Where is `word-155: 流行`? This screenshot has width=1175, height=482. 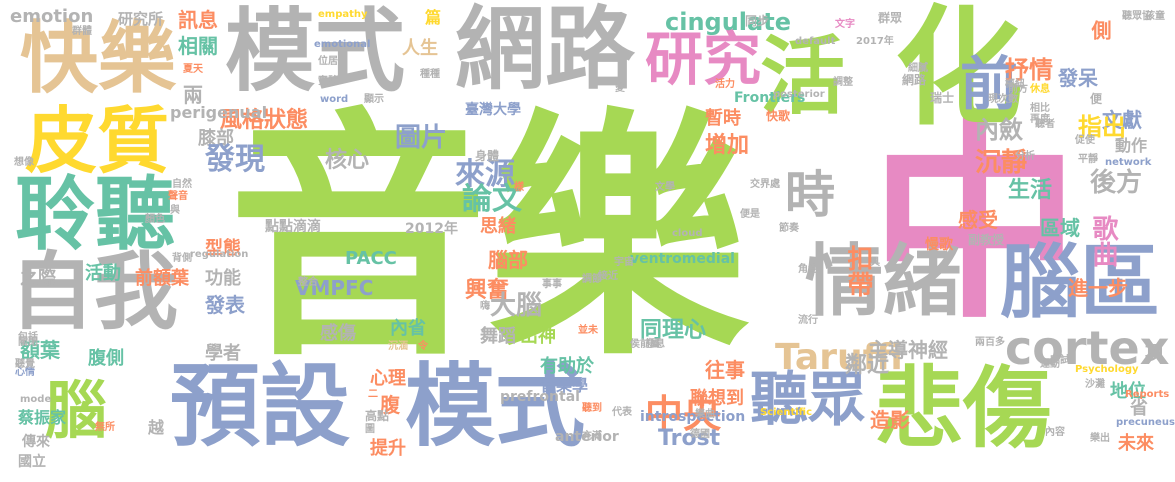
word-155: 流行 is located at coordinates (808, 320).